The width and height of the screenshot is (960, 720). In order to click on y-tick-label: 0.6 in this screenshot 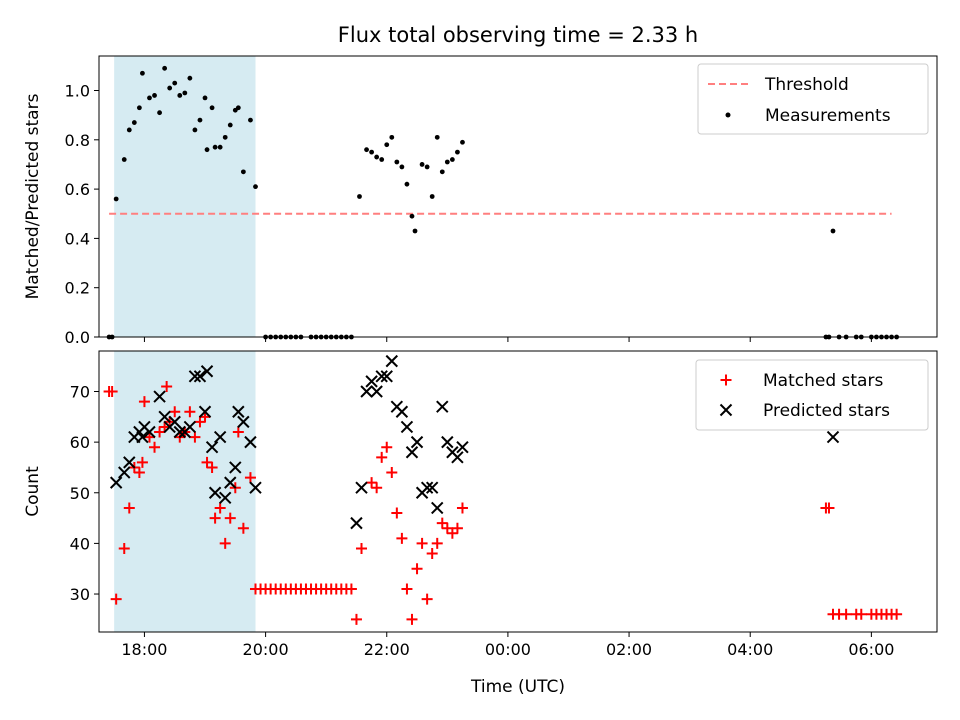, I will do `click(77, 189)`.